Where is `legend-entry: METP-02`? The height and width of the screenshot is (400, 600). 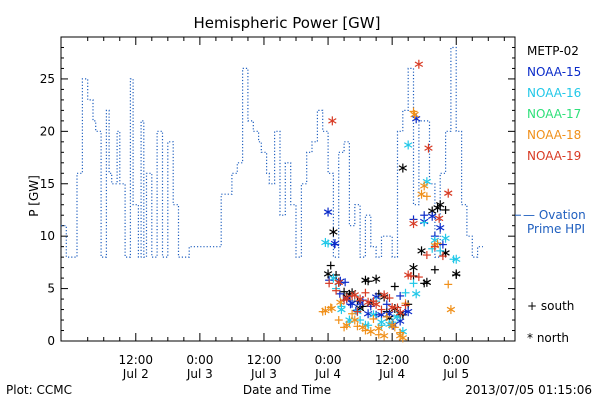 legend-entry: METP-02 is located at coordinates (553, 51).